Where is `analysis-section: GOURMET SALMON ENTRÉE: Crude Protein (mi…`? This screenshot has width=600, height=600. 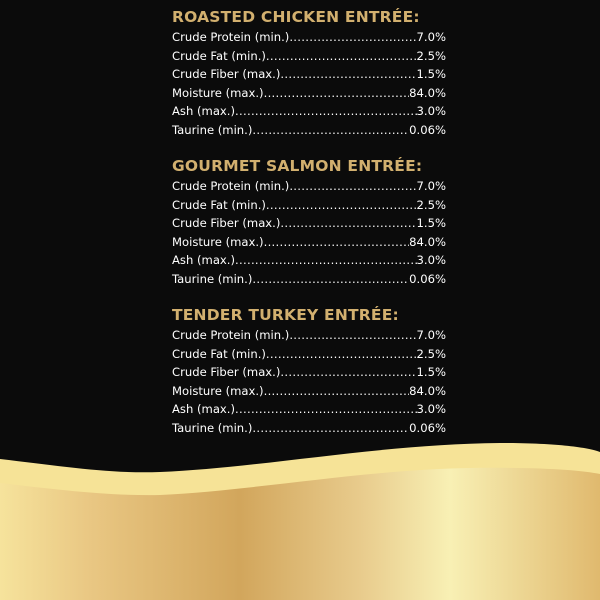 analysis-section: GOURMET SALMON ENTRÉE: Crude Protein (mi… is located at coordinates (309, 221).